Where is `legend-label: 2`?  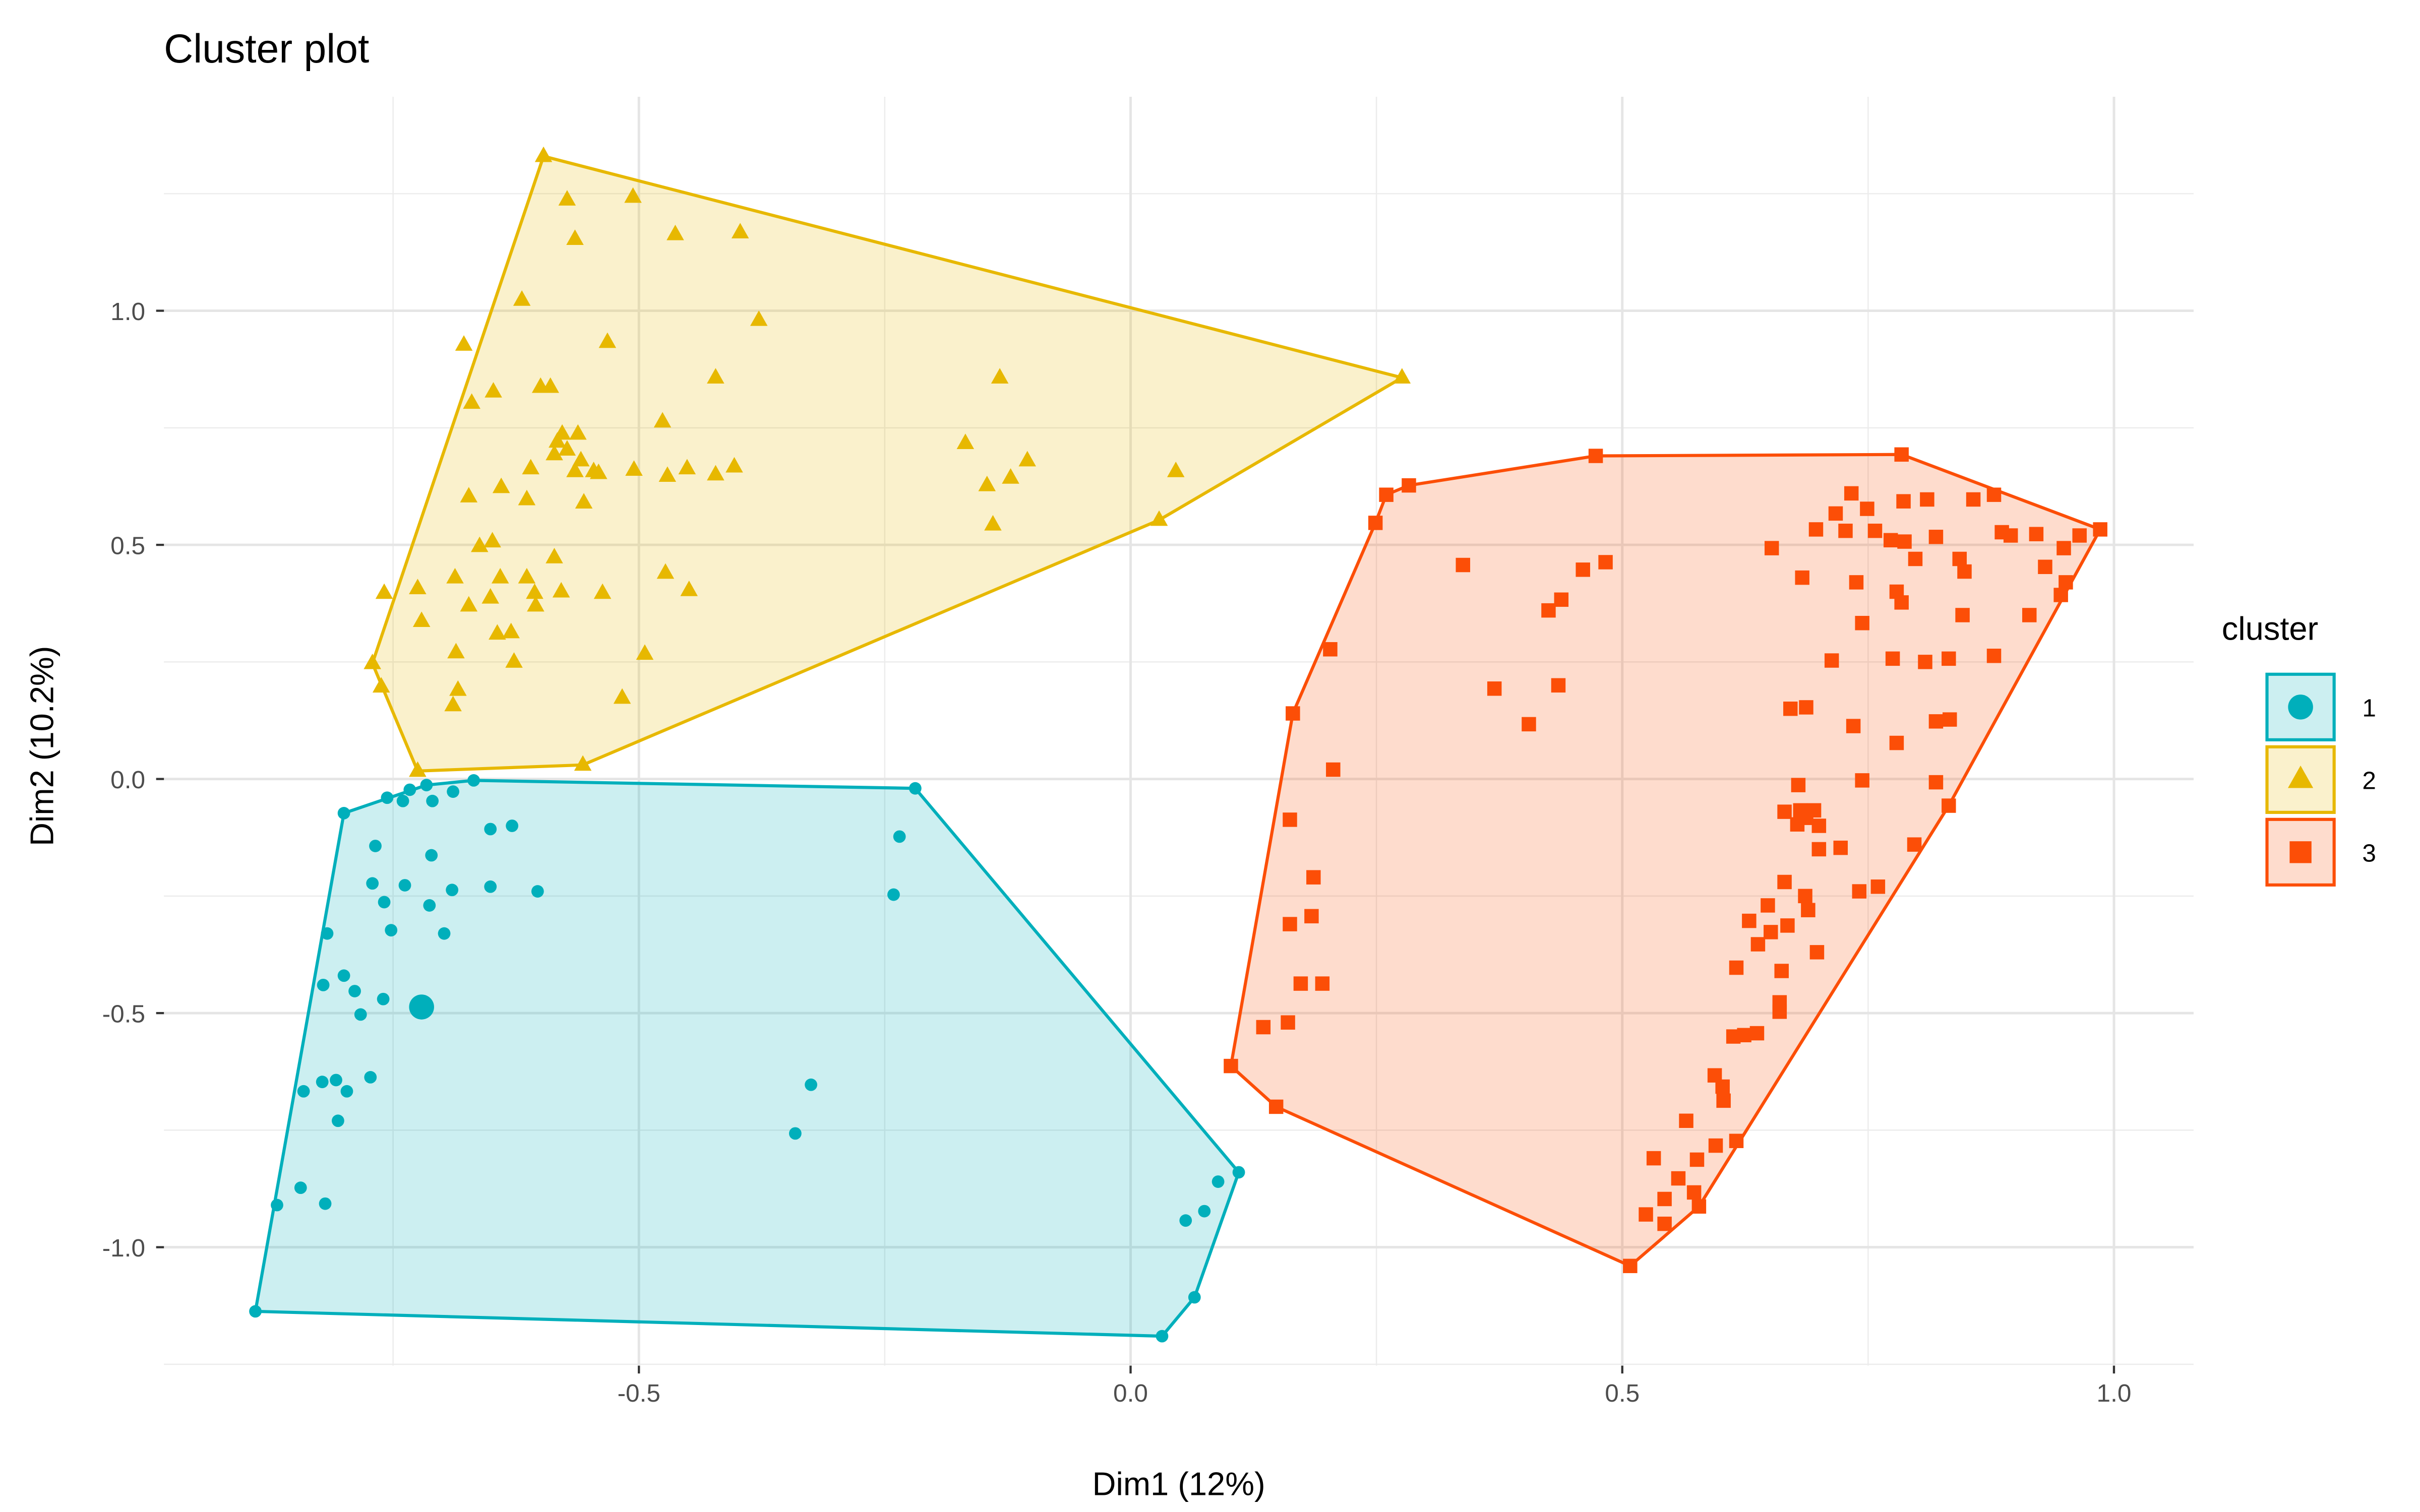
legend-label: 2 is located at coordinates (2369, 780).